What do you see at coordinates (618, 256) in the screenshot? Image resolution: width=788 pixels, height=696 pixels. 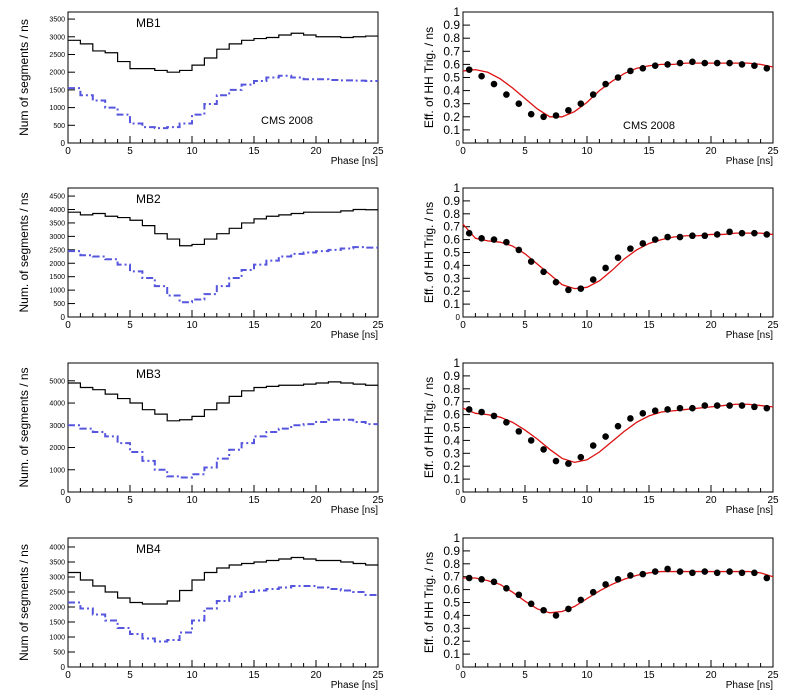 I see `fit-curve` at bounding box center [618, 256].